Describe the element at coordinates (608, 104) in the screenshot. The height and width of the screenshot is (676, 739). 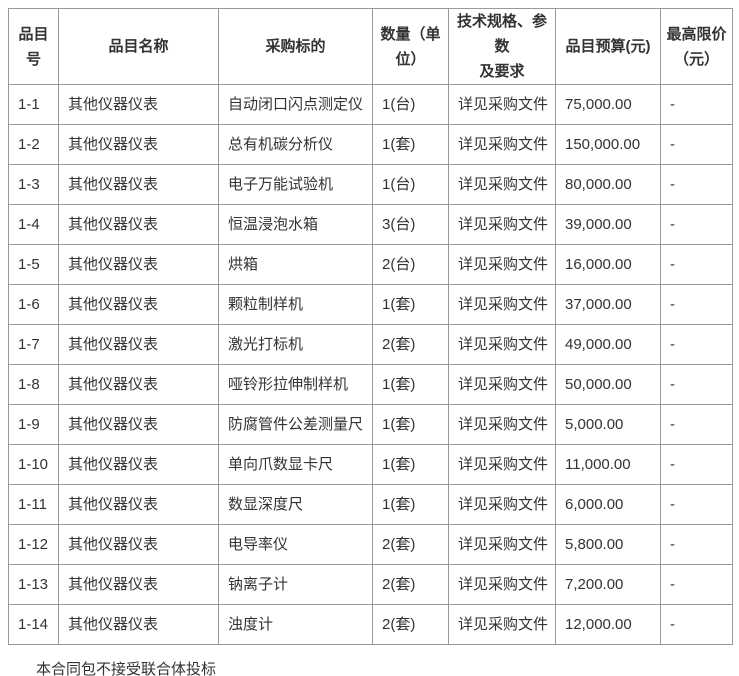
I see `cell-budget: 75,000.00` at that location.